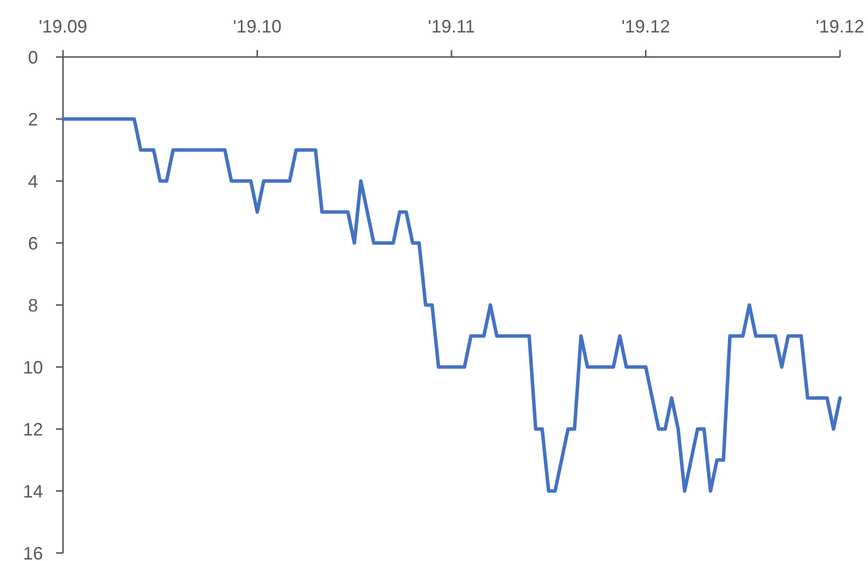 The height and width of the screenshot is (561, 868). I want to click on y-tick-label: 0, so click(33, 57).